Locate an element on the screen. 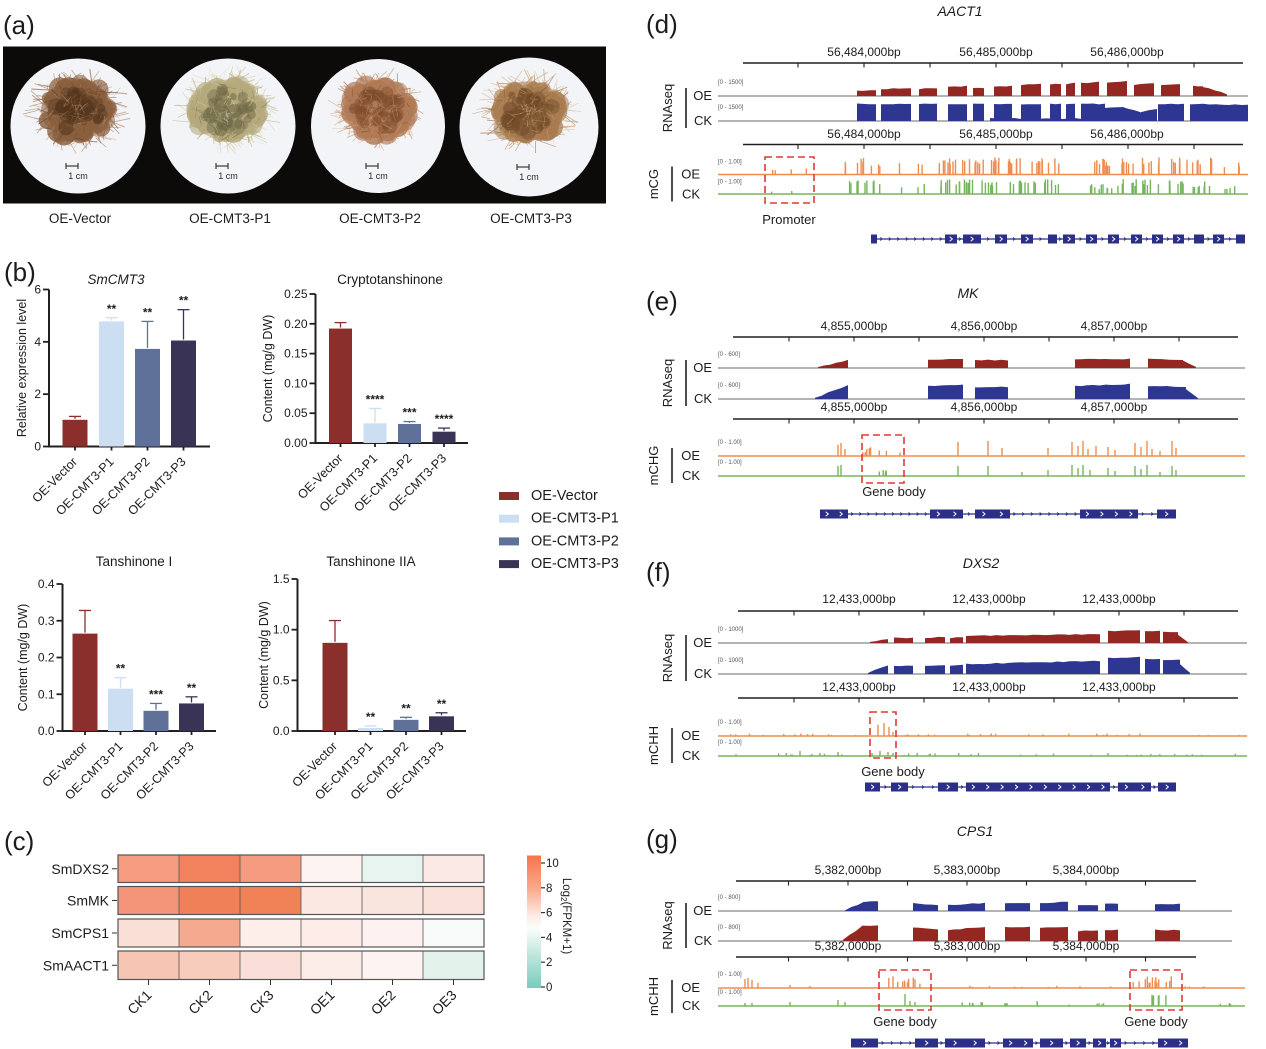 The image size is (1266, 1049). svg-text: 4,855,000bp is located at coordinates (854, 407).